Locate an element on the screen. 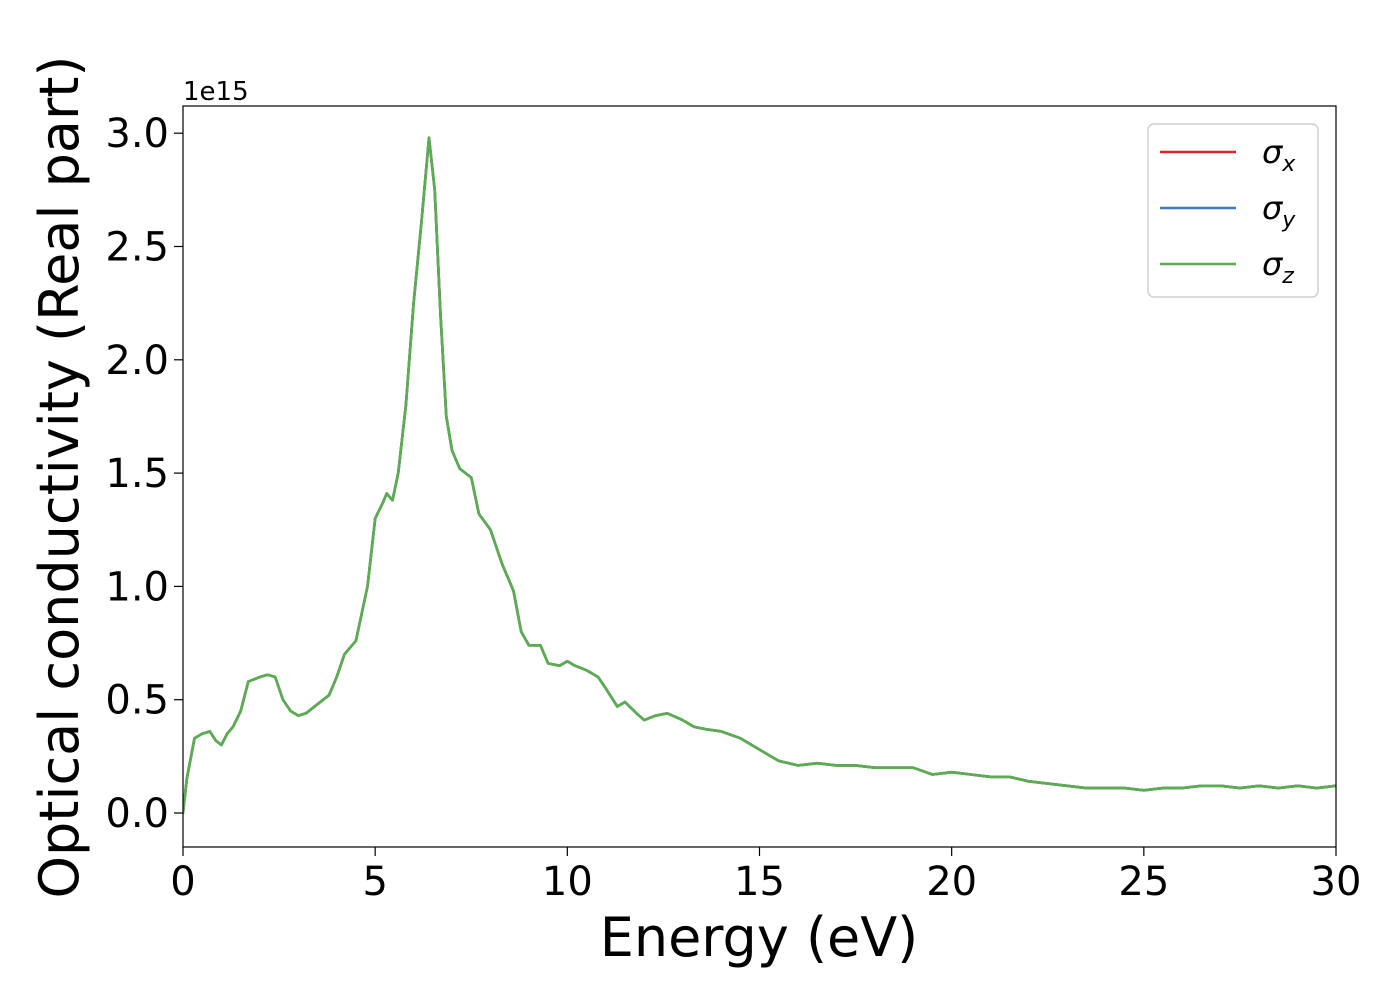 The image size is (1400, 1000). legend-label-z: σz is located at coordinates (1278, 267).